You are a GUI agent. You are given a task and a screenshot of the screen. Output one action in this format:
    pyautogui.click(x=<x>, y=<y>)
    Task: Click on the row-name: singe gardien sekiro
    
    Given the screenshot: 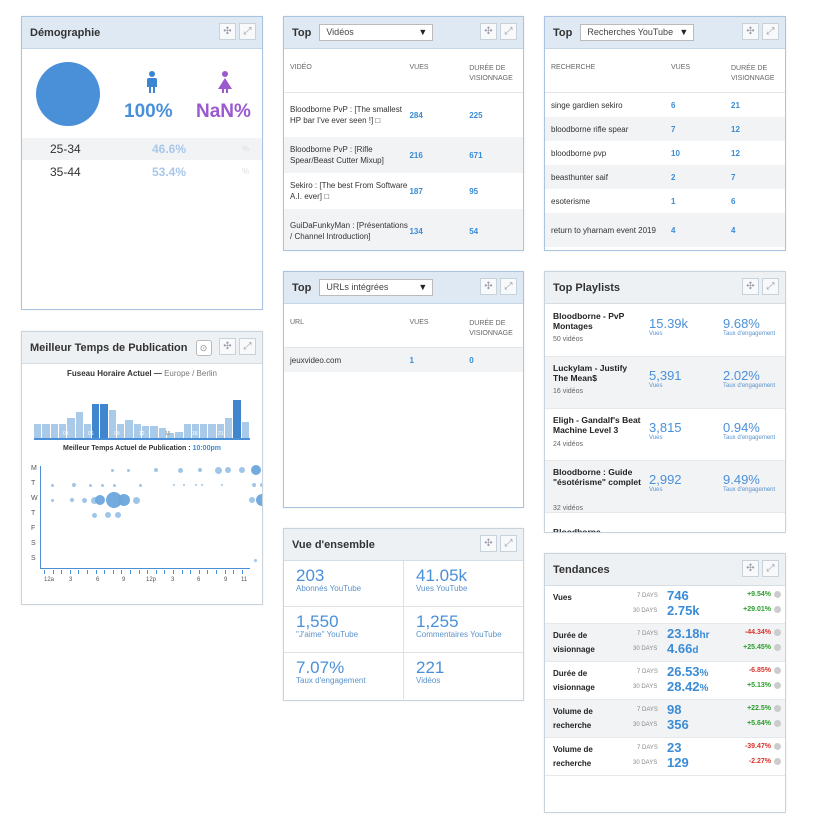 What is the action you would take?
    pyautogui.click(x=587, y=105)
    